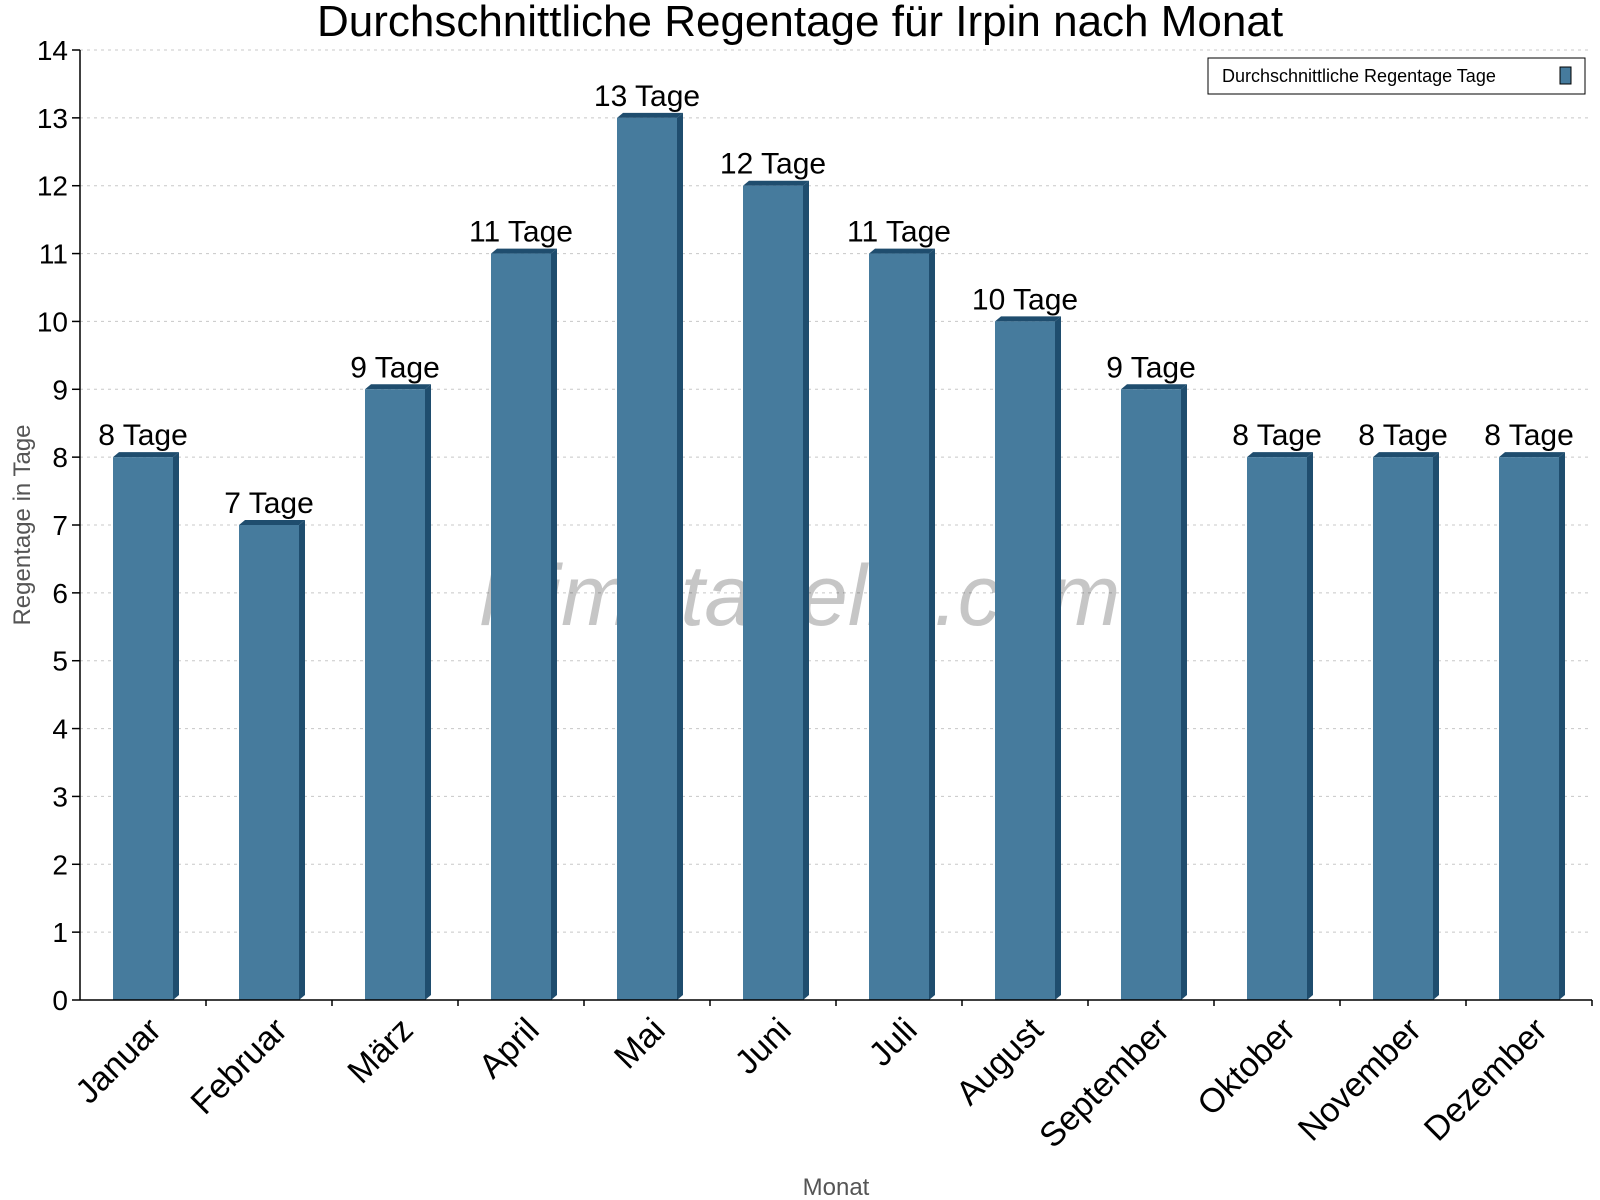 The width and height of the screenshot is (1600, 1200). I want to click on bar-september, so click(1154, 692).